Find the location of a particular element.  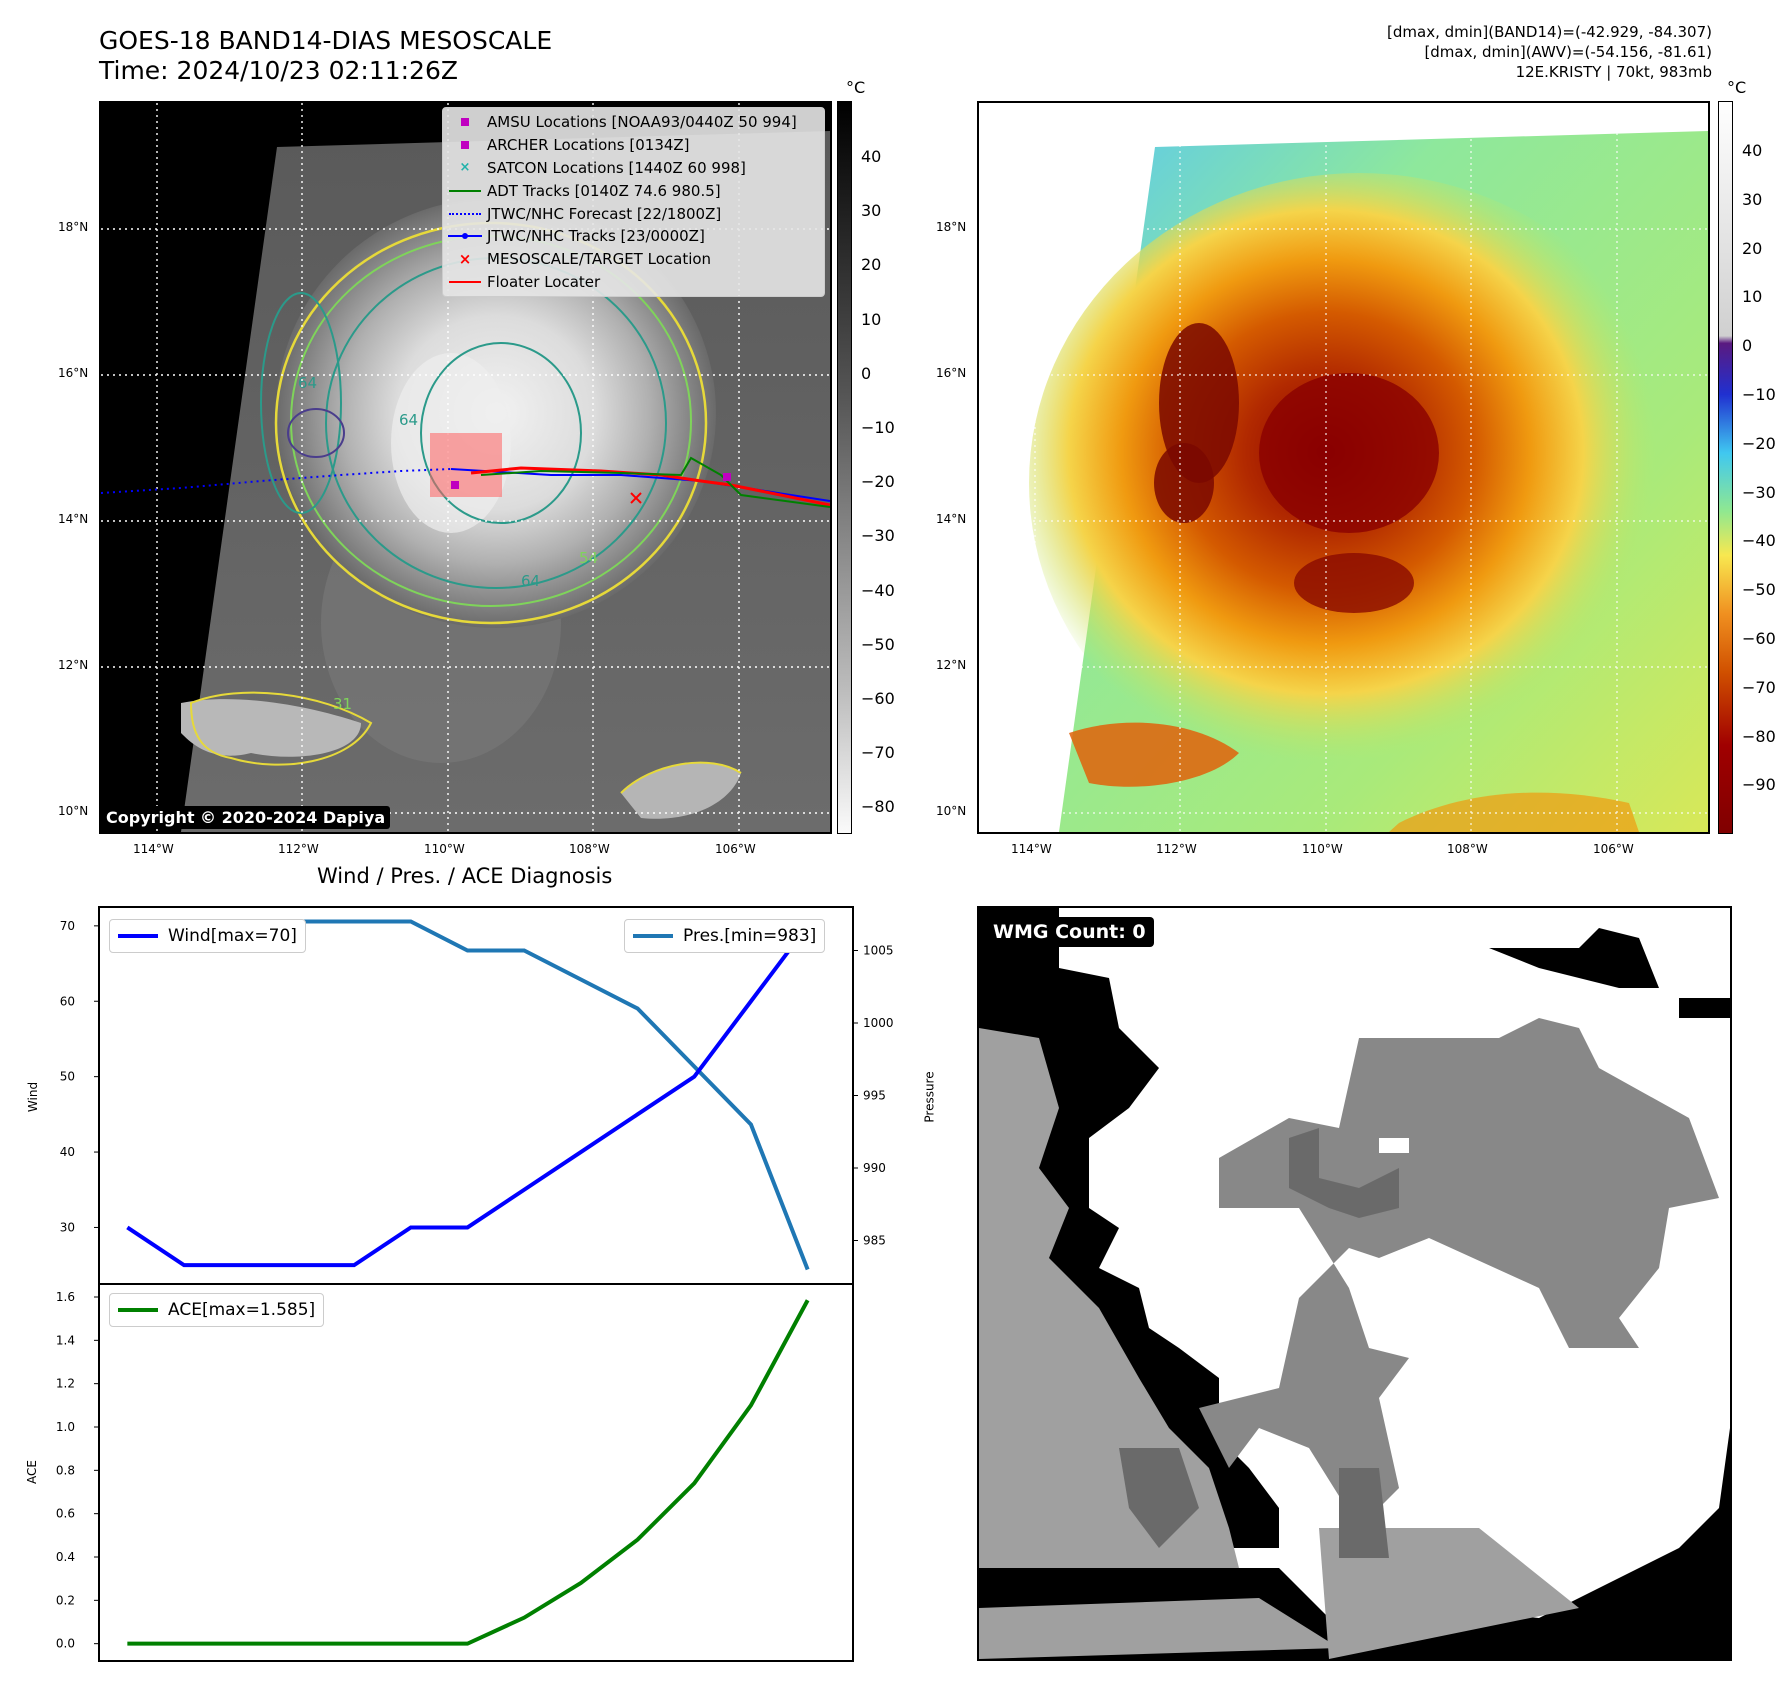

ace-tick-label: 0.6 is located at coordinates (65, 1514).